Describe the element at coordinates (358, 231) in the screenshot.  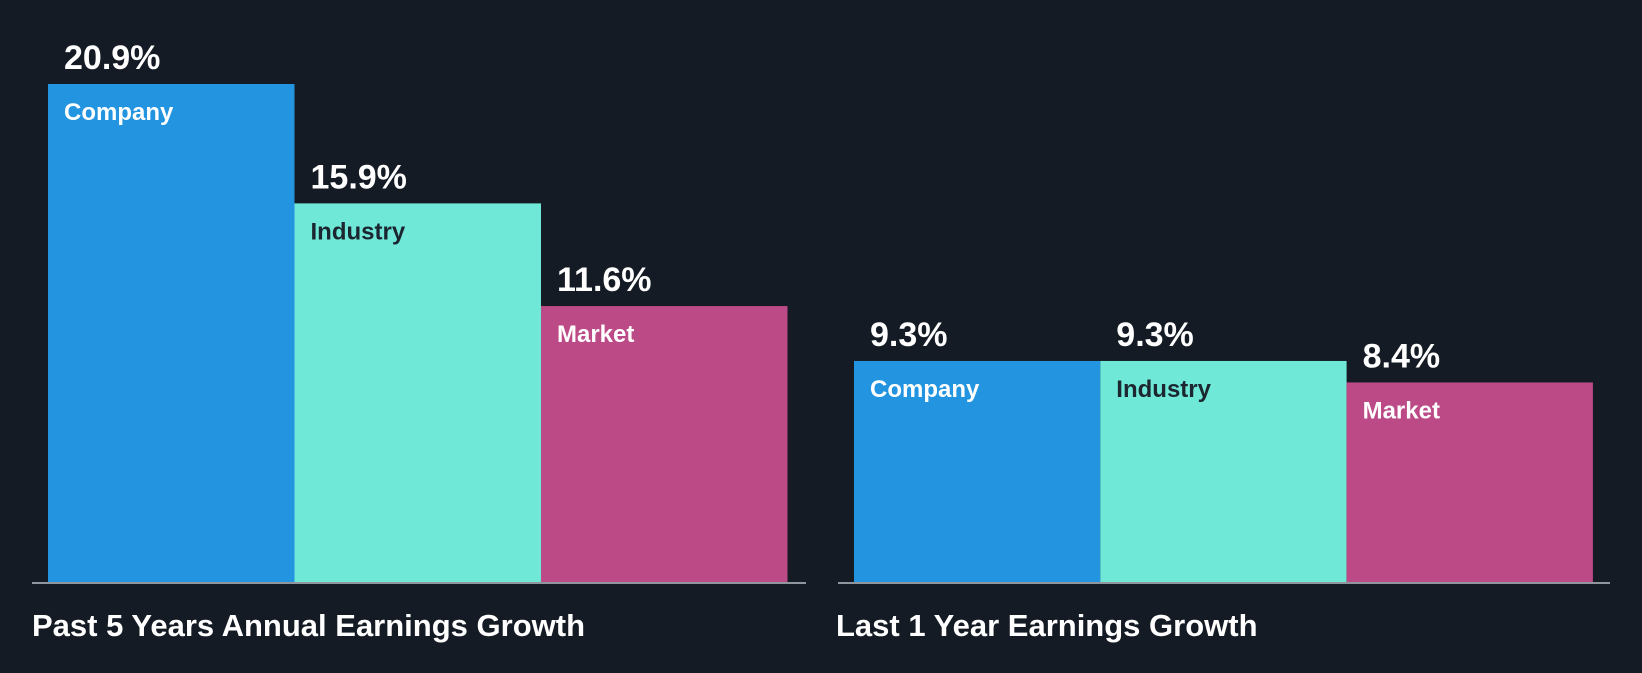
I see `past-5-years-bar-label-industry: Industry` at that location.